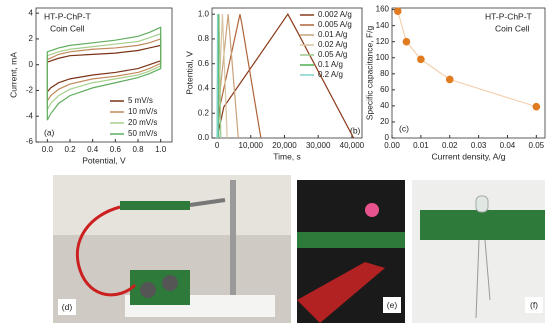 This screenshot has width=550, height=327. I want to click on legend-label: 10 mV/s, so click(142, 111).